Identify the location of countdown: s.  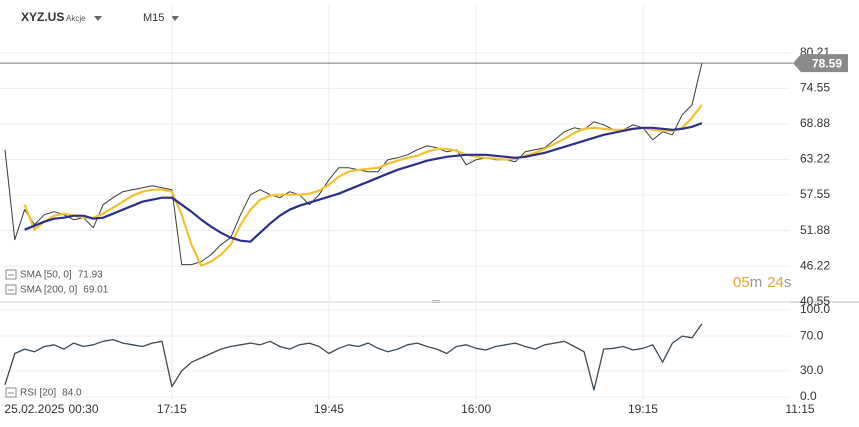
(788, 282).